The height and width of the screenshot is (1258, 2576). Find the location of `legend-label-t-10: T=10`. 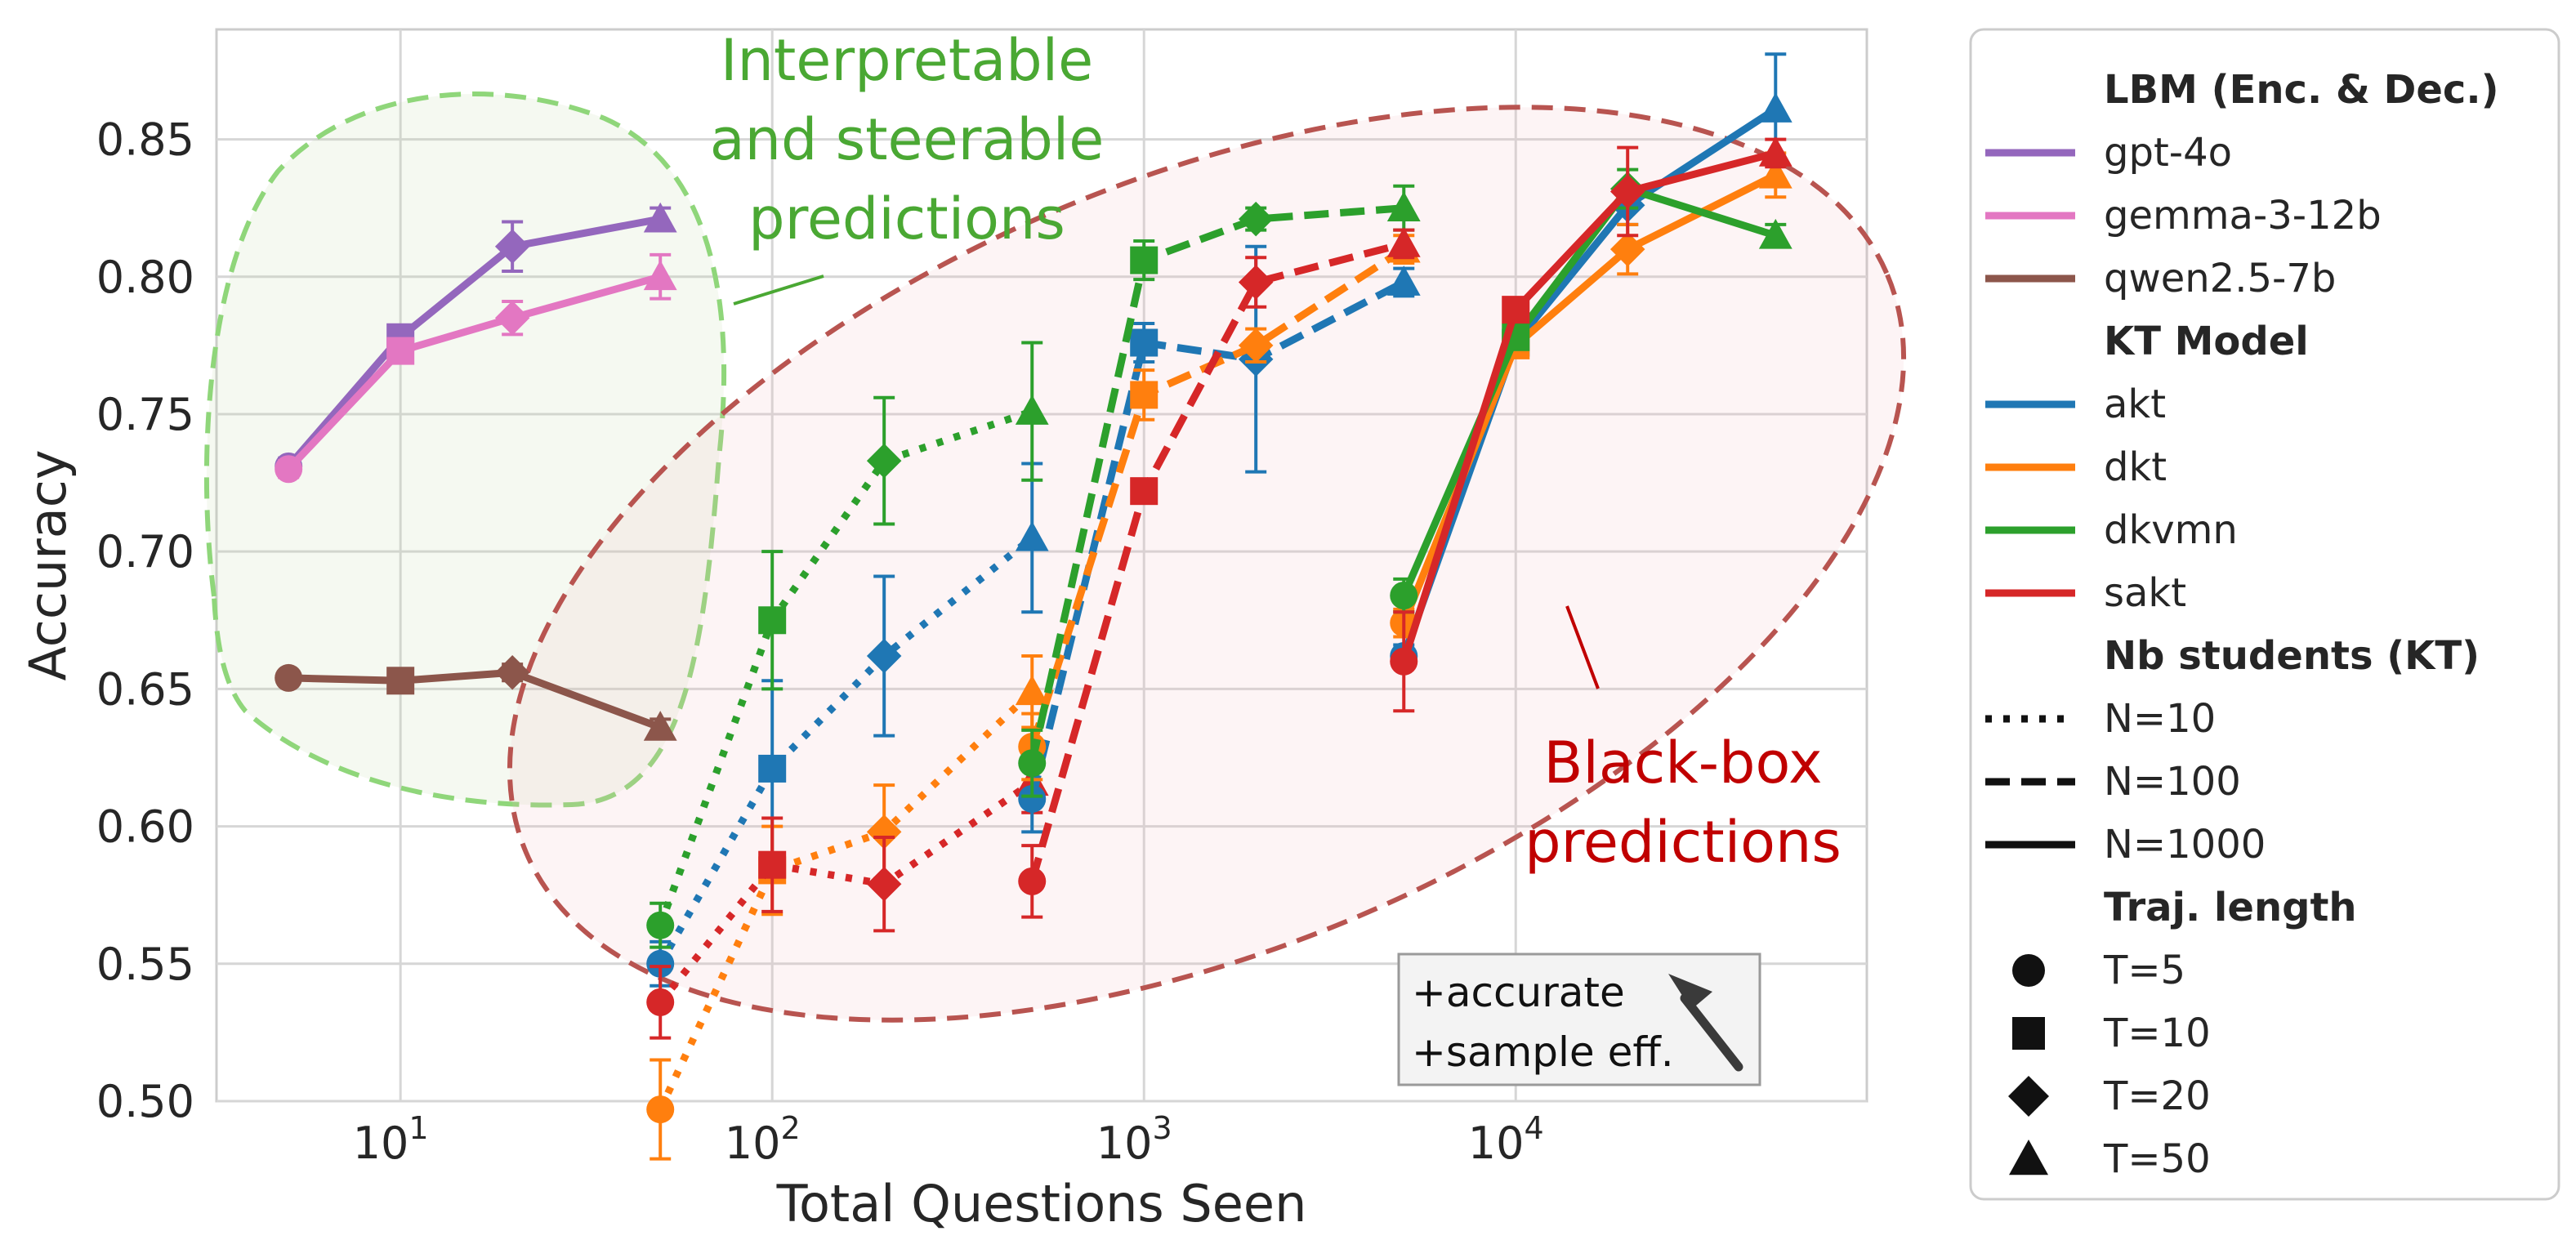

legend-label-t-10: T=10 is located at coordinates (2157, 1033).